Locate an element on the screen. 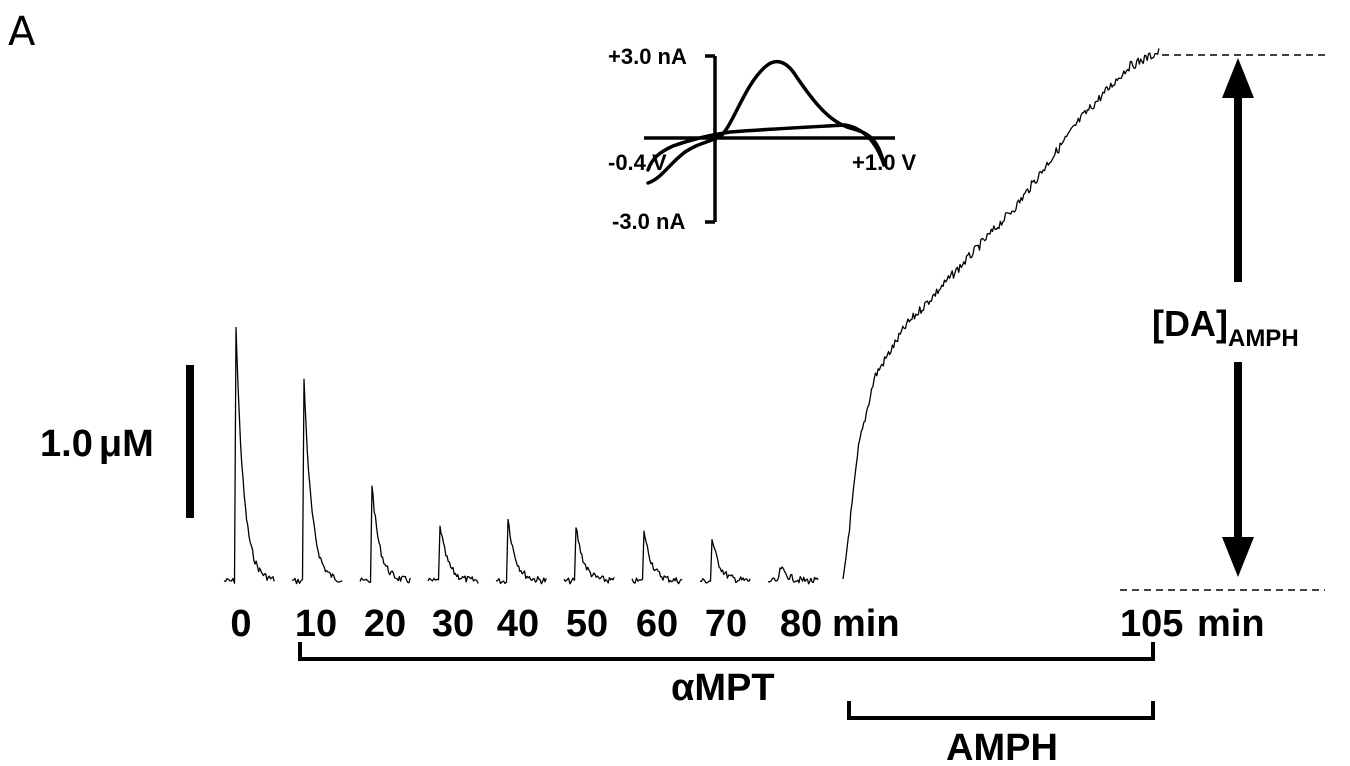  end-time-unit-label: min is located at coordinates (1231, 624).